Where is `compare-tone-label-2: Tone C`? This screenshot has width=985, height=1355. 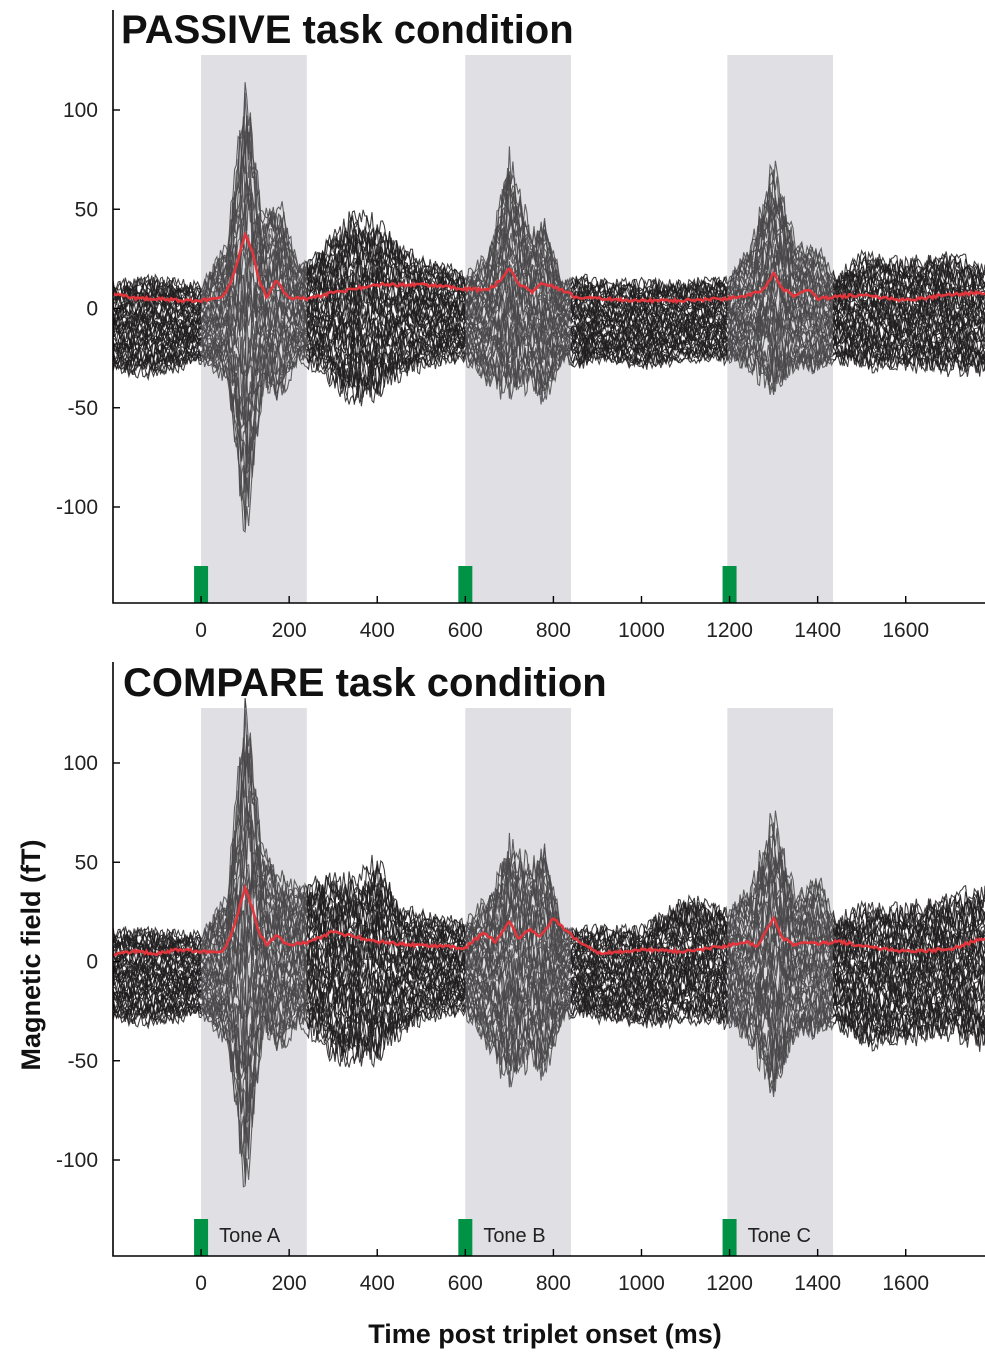 compare-tone-label-2: Tone C is located at coordinates (779, 1236).